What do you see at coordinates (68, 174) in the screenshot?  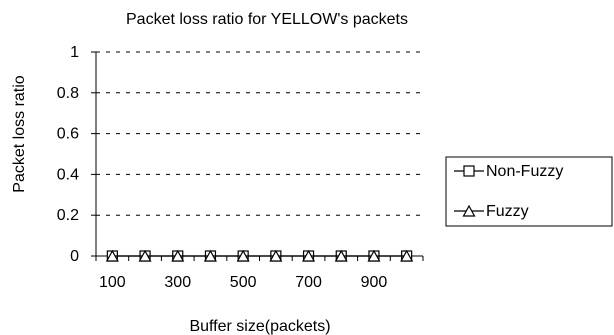 I see `y-tick-label: 0.4` at bounding box center [68, 174].